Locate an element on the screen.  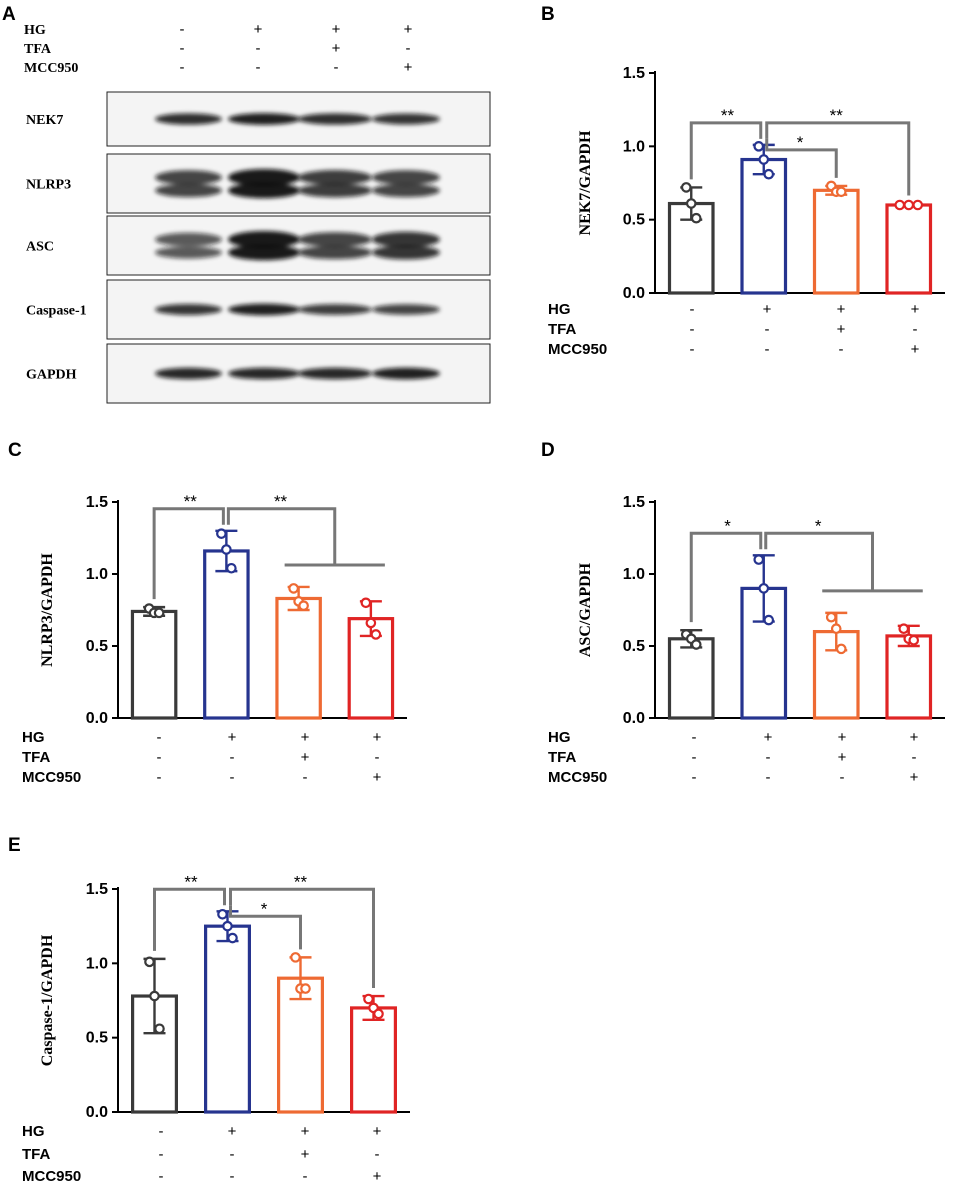
y-axis-label: NLRP3/GAPDH is located at coordinates (47, 610).